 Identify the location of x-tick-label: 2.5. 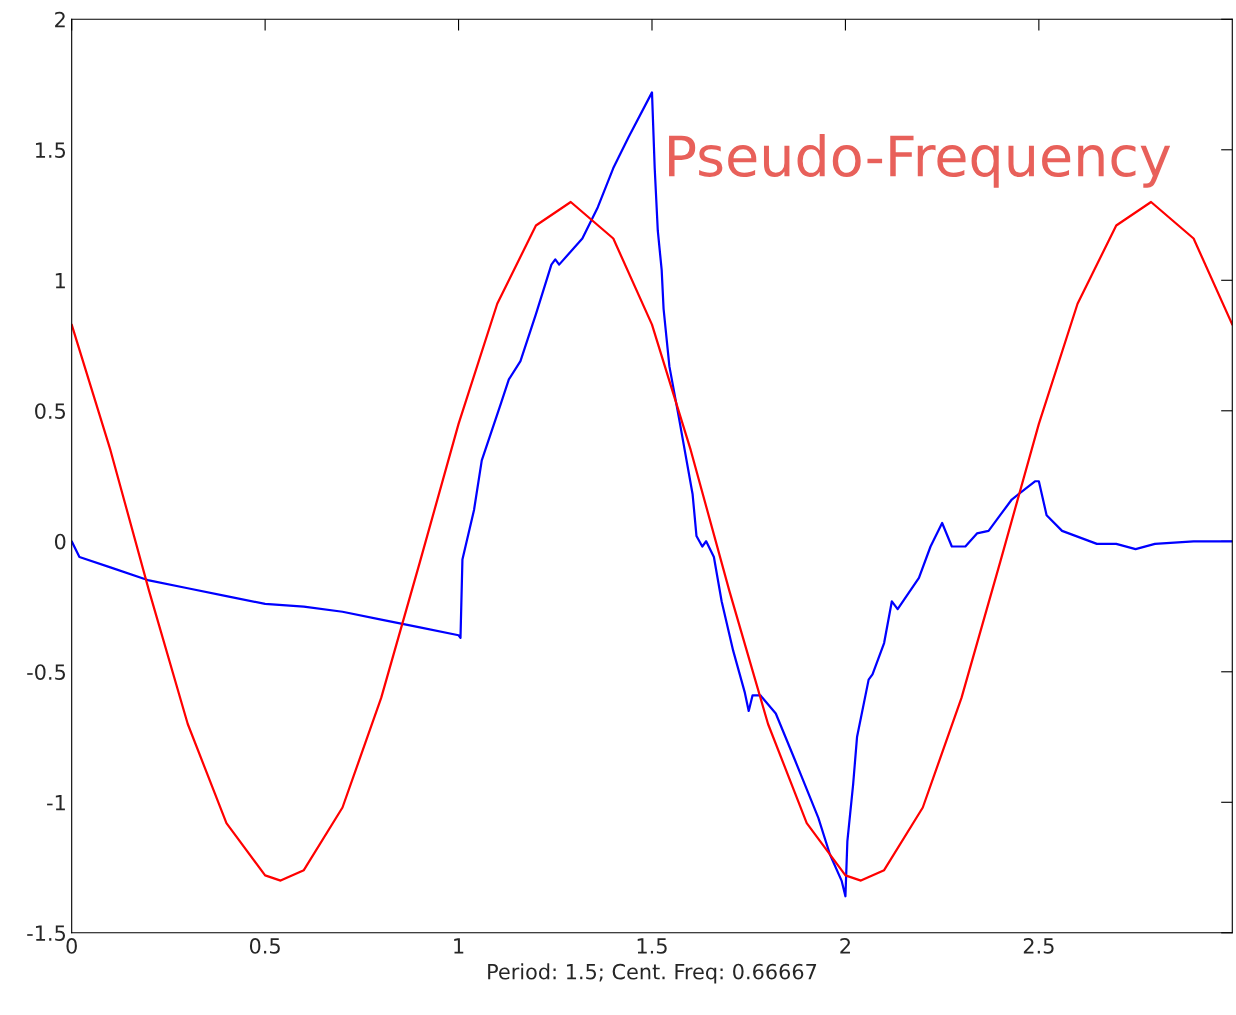
(1038, 946).